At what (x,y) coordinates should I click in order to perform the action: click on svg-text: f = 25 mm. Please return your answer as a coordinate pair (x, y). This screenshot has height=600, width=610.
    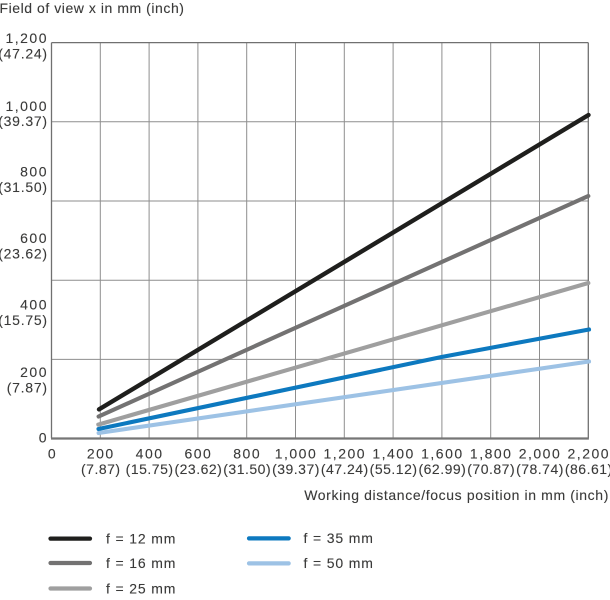
    Looking at the image, I should click on (141, 588).